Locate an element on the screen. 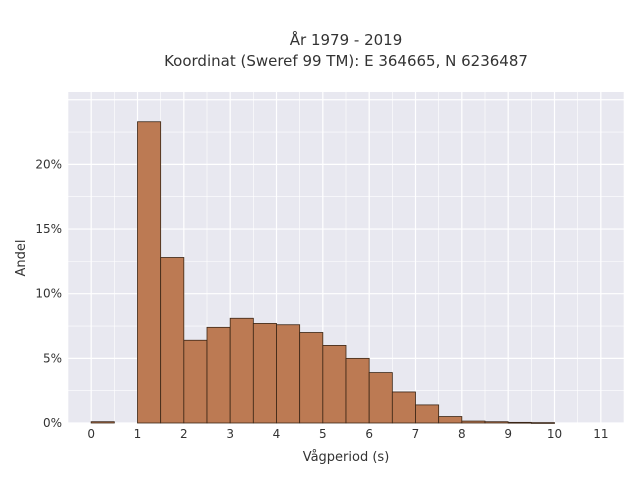 This screenshot has height=480, width=640. x-tick-label: 2 is located at coordinates (184, 434).